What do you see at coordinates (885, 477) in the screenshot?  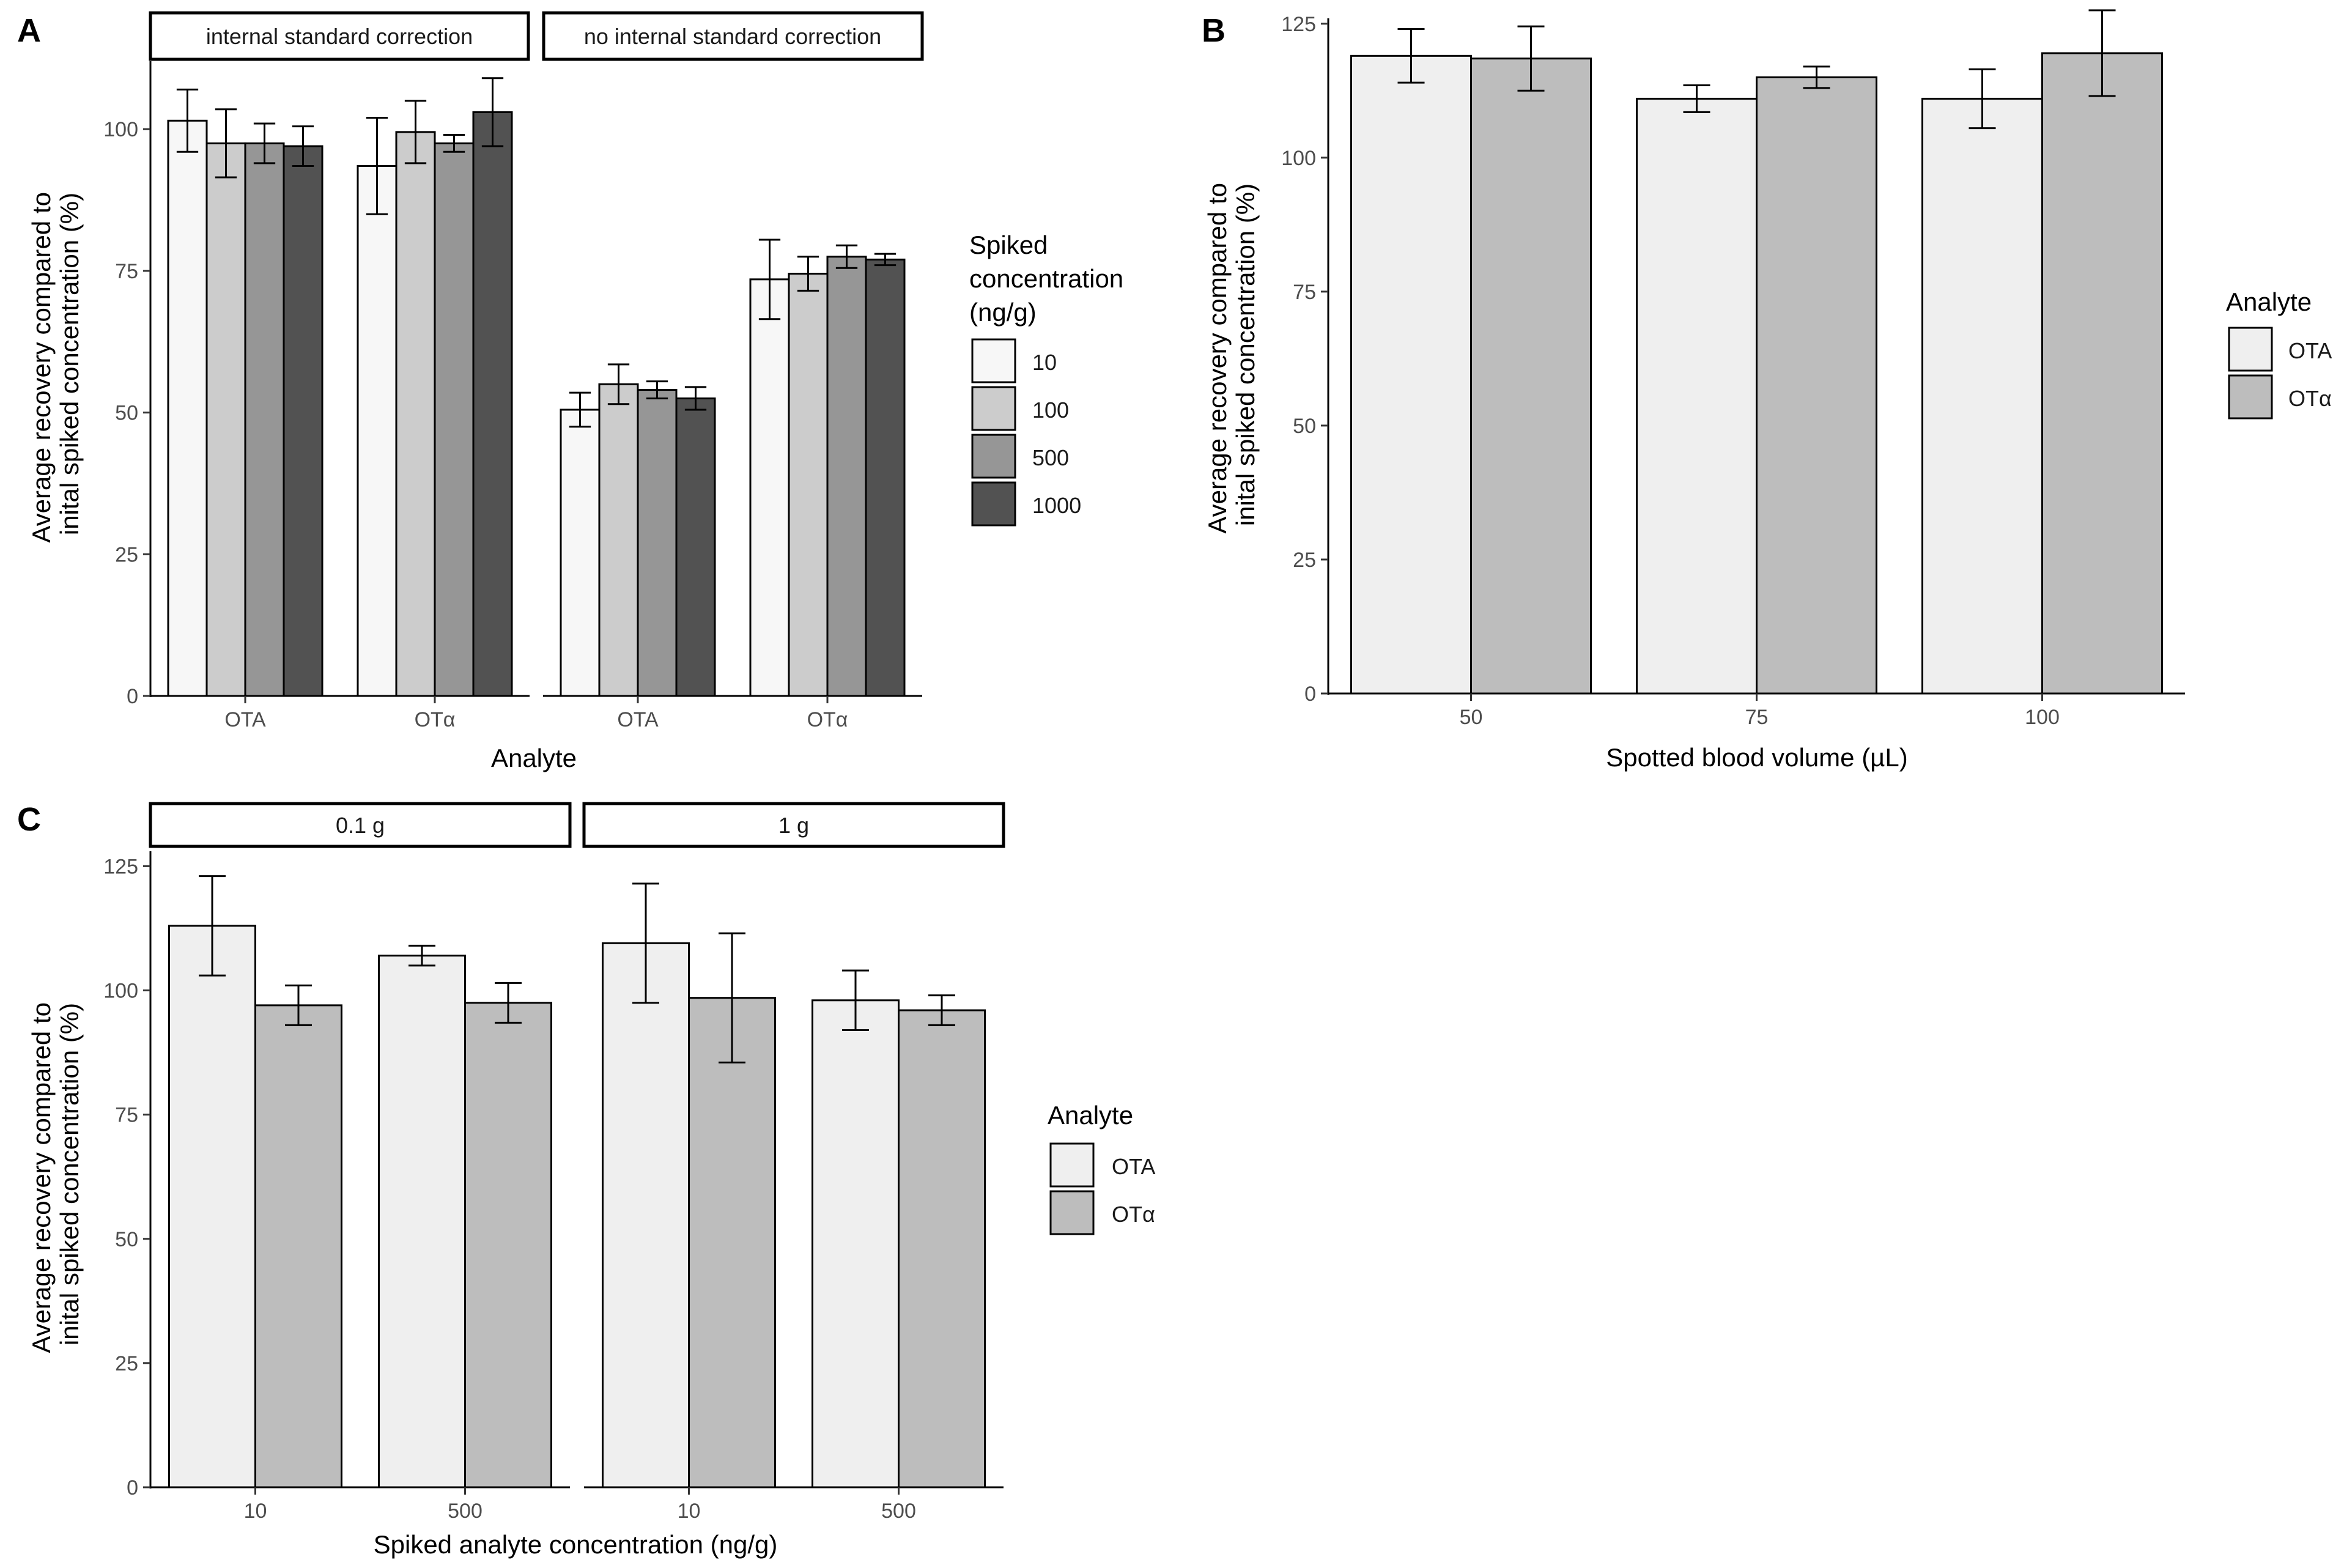 I see `panel-a-f1-OTα-s1000-bar` at bounding box center [885, 477].